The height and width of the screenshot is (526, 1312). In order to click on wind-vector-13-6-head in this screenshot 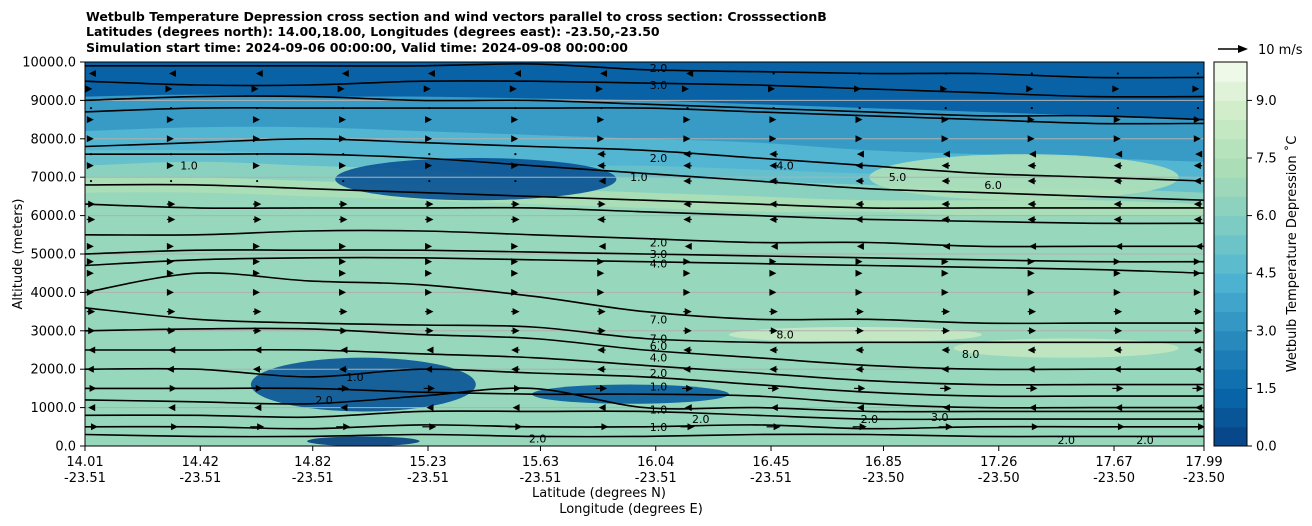, I will do `click(601, 292)`.